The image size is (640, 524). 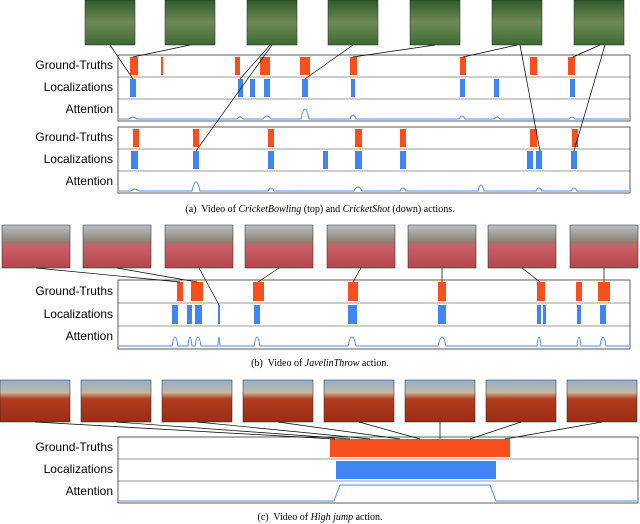 I want to click on caption: (b) Video of JavelinThrow action., so click(x=320, y=363).